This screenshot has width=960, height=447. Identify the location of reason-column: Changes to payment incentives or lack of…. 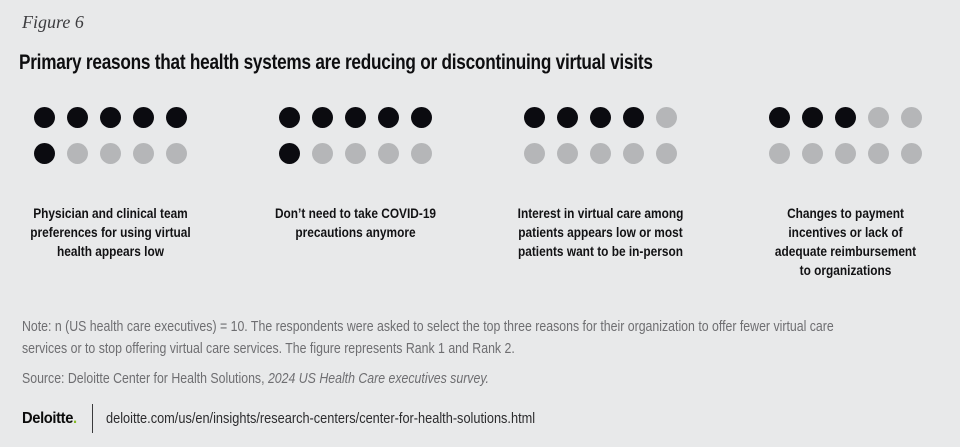
(845, 193).